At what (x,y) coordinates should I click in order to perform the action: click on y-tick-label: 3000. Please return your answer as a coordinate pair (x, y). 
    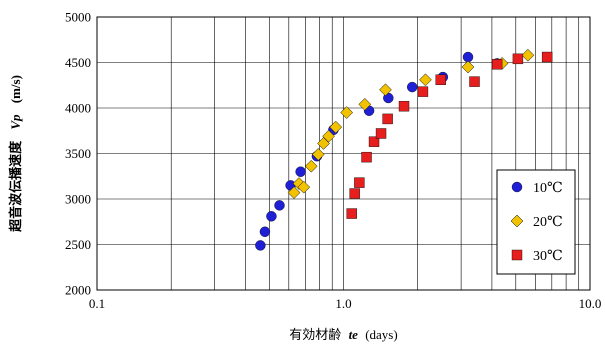
    Looking at the image, I should click on (78, 199).